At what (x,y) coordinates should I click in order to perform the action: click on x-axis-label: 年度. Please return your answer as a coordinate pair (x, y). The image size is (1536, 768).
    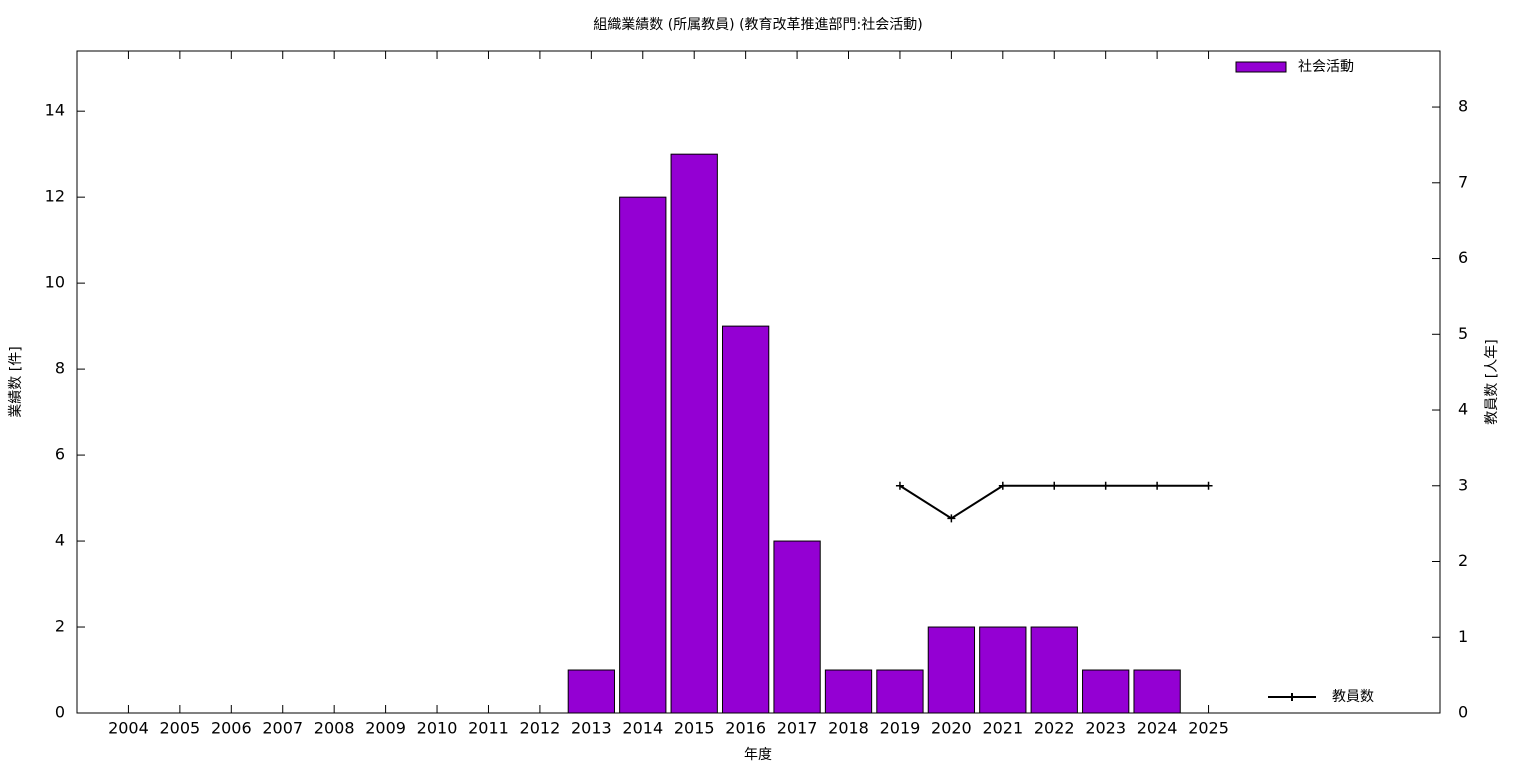
    Looking at the image, I should click on (758, 755).